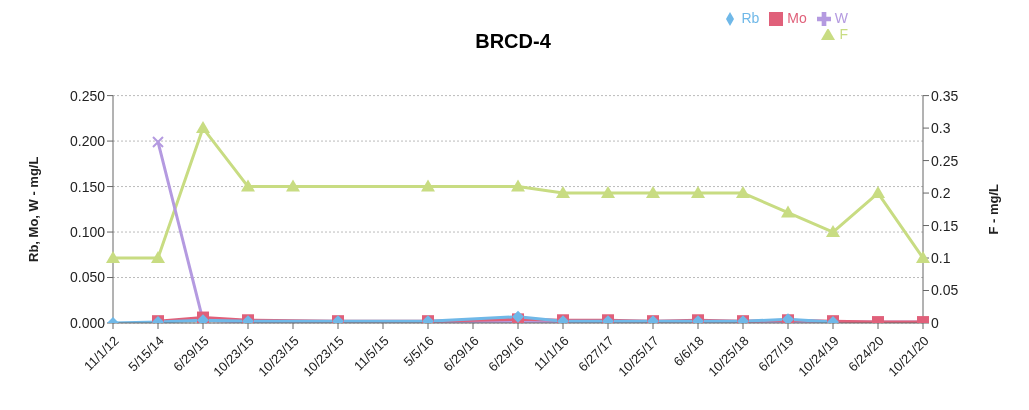 The width and height of the screenshot is (1029, 410). I want to click on y2-tick-label: 0.35, so click(945, 95).